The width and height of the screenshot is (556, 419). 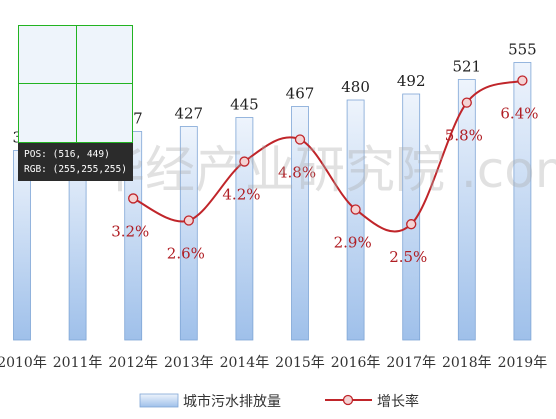 What do you see at coordinates (300, 223) in the screenshot?
I see `bar-2015年` at bounding box center [300, 223].